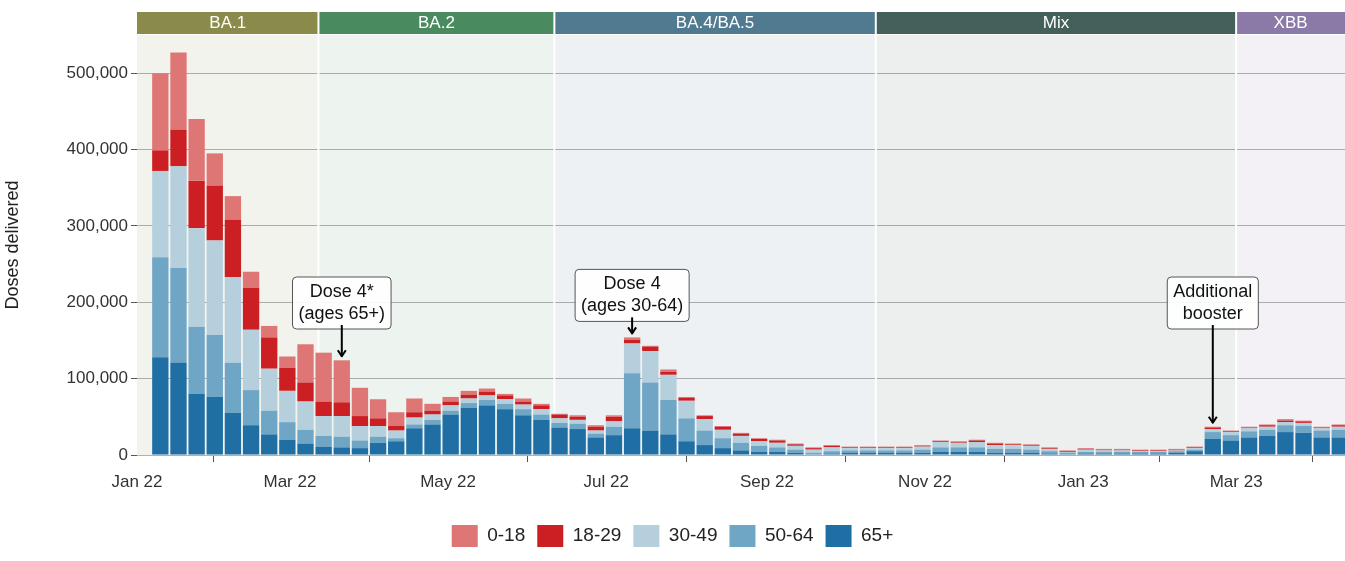  Describe the element at coordinates (97, 378) in the screenshot. I see `y-tick-label: 100,000` at that location.